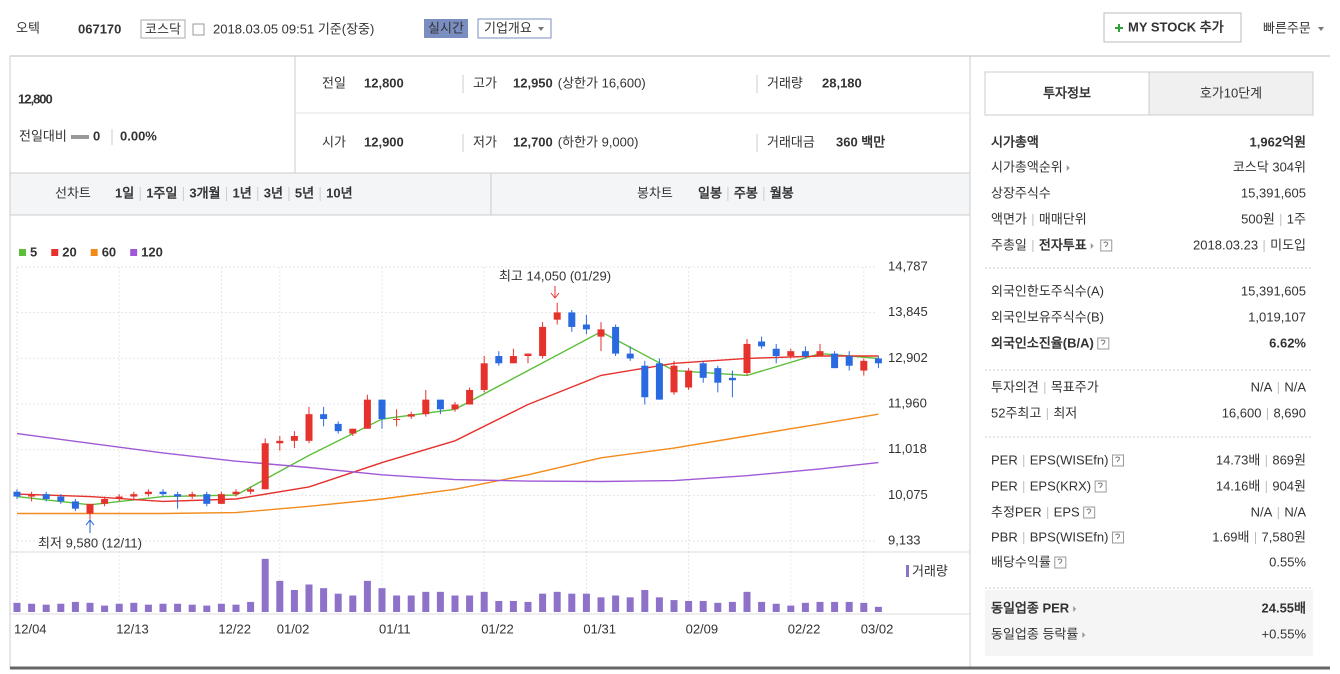 The width and height of the screenshot is (1340, 674). I want to click on company-info-button, so click(514, 28).